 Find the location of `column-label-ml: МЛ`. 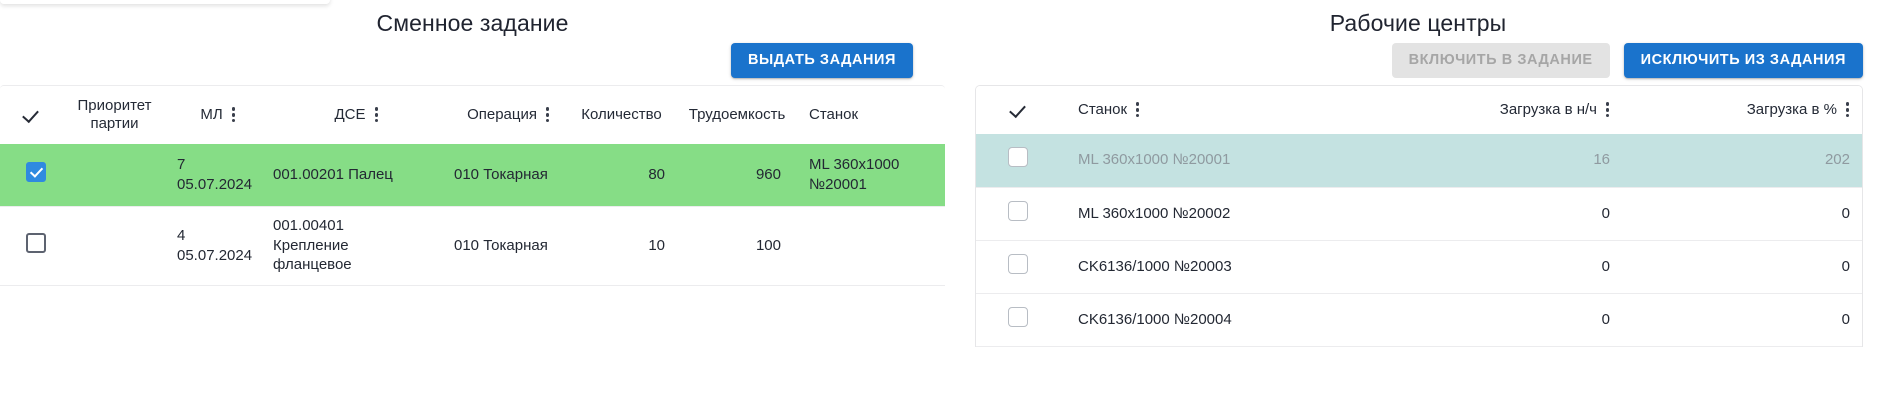

column-label-ml: МЛ is located at coordinates (211, 114).